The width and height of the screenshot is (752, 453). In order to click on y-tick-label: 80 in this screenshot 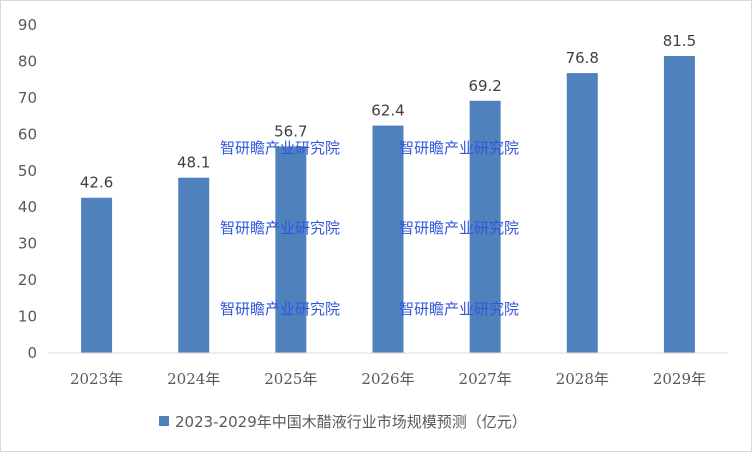, I will do `click(27, 61)`.